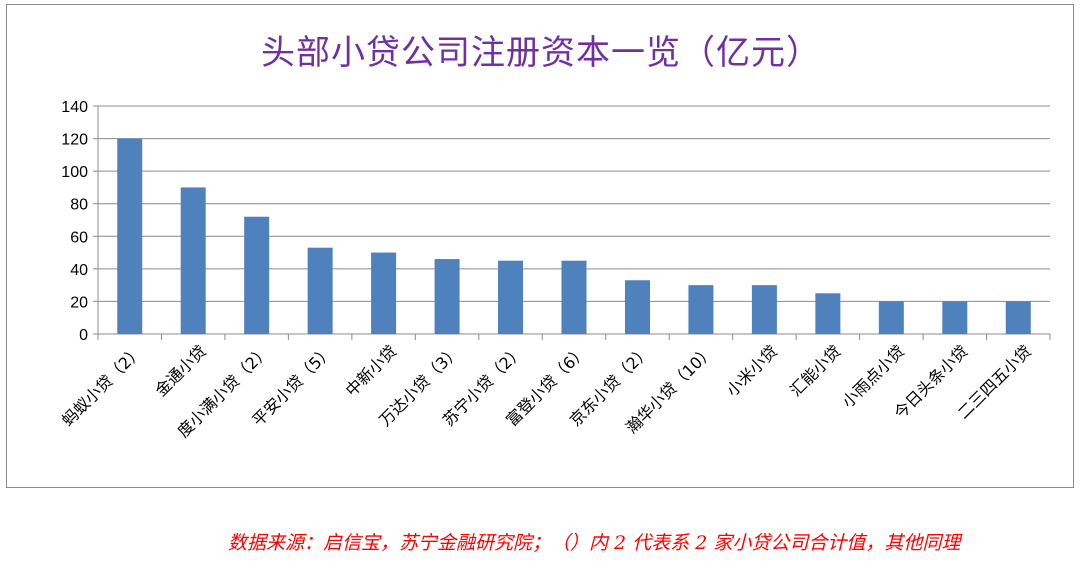 This screenshot has width=1080, height=562. I want to click on y-tick-label: 120, so click(74, 140).